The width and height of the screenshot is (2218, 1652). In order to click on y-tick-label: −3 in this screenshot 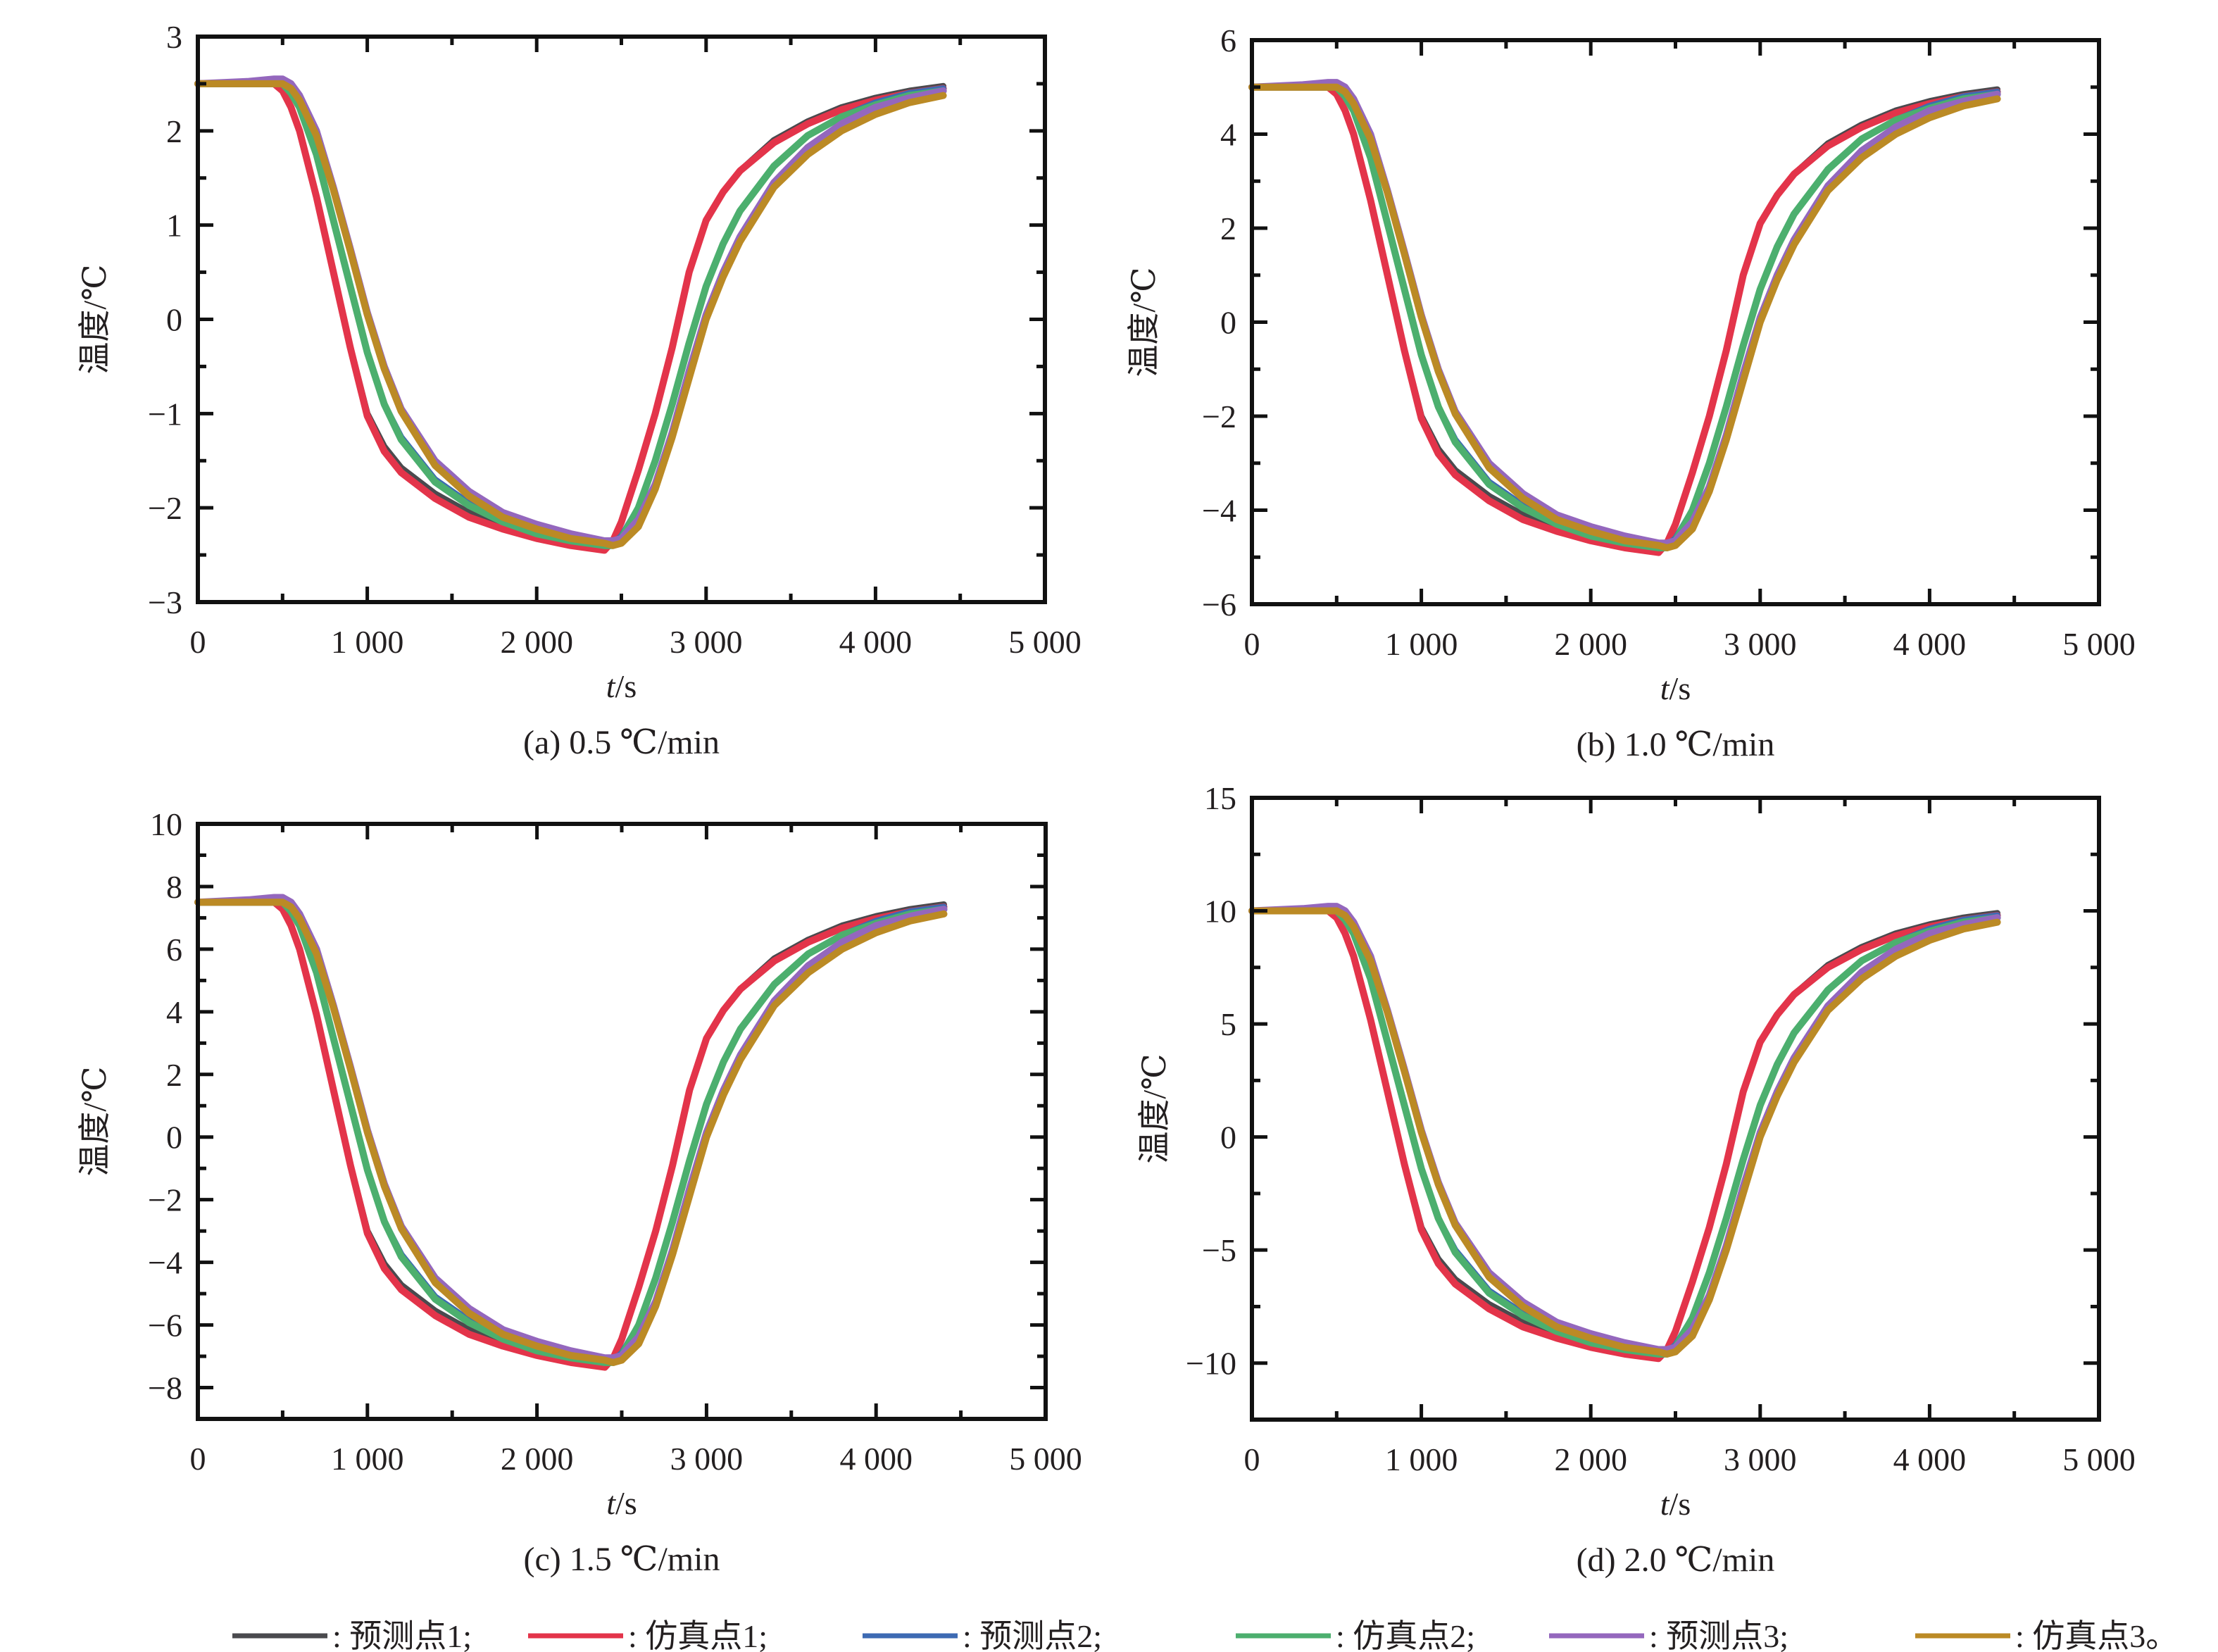, I will do `click(165, 602)`.